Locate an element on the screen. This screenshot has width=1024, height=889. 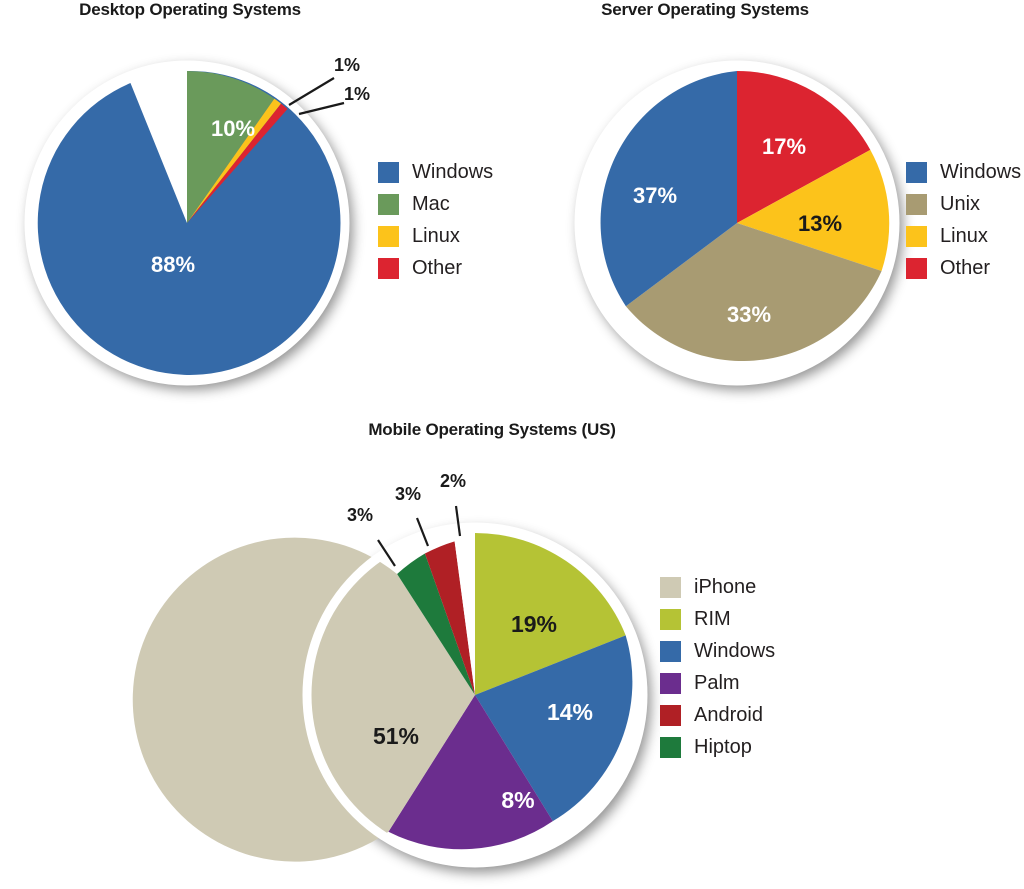
pie-desktop: 88% 10% 1% 1% is located at coordinates (196, 221).